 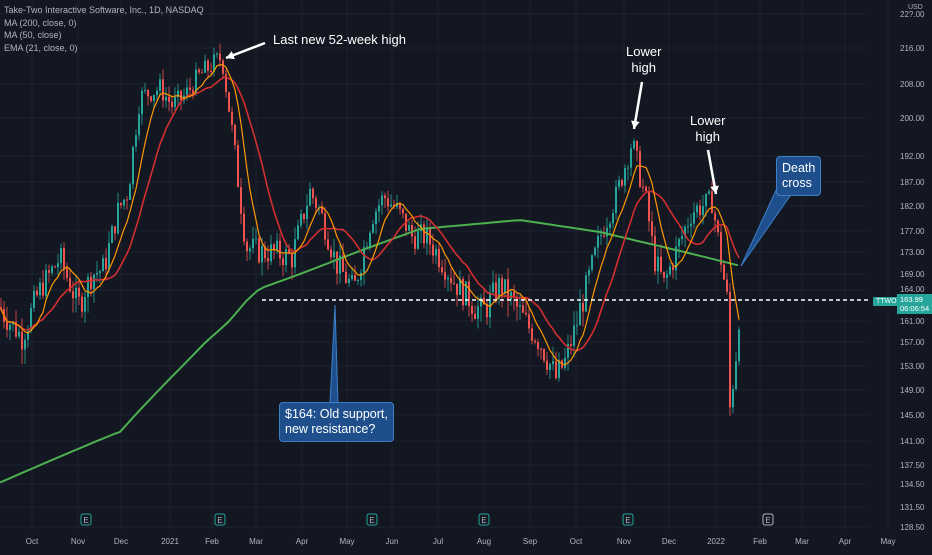 What do you see at coordinates (760, 541) in the screenshot?
I see `x-tick-label: Feb` at bounding box center [760, 541].